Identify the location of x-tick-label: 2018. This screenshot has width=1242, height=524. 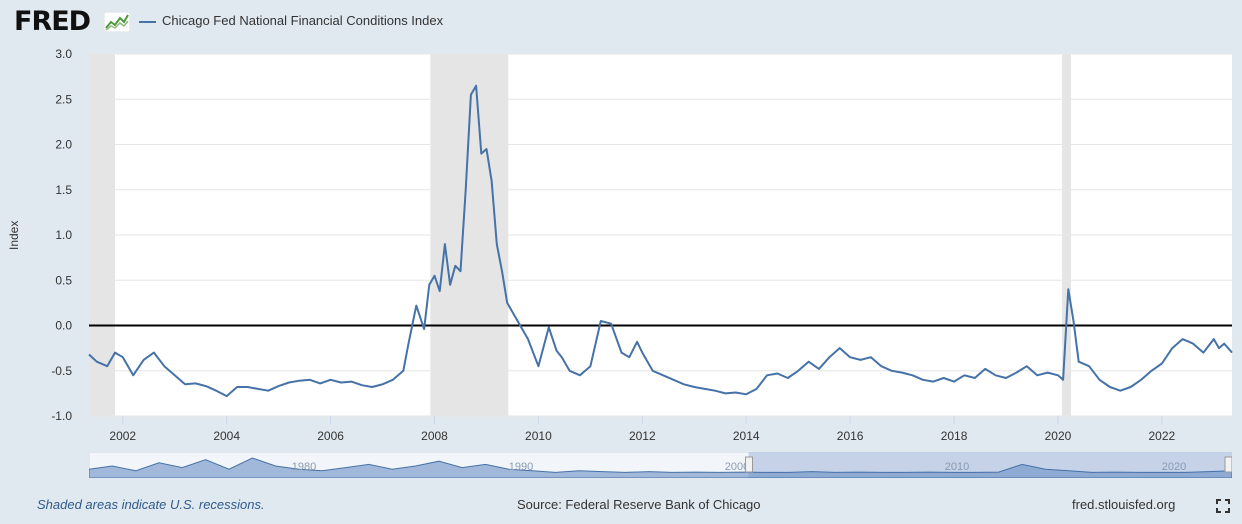
(954, 436).